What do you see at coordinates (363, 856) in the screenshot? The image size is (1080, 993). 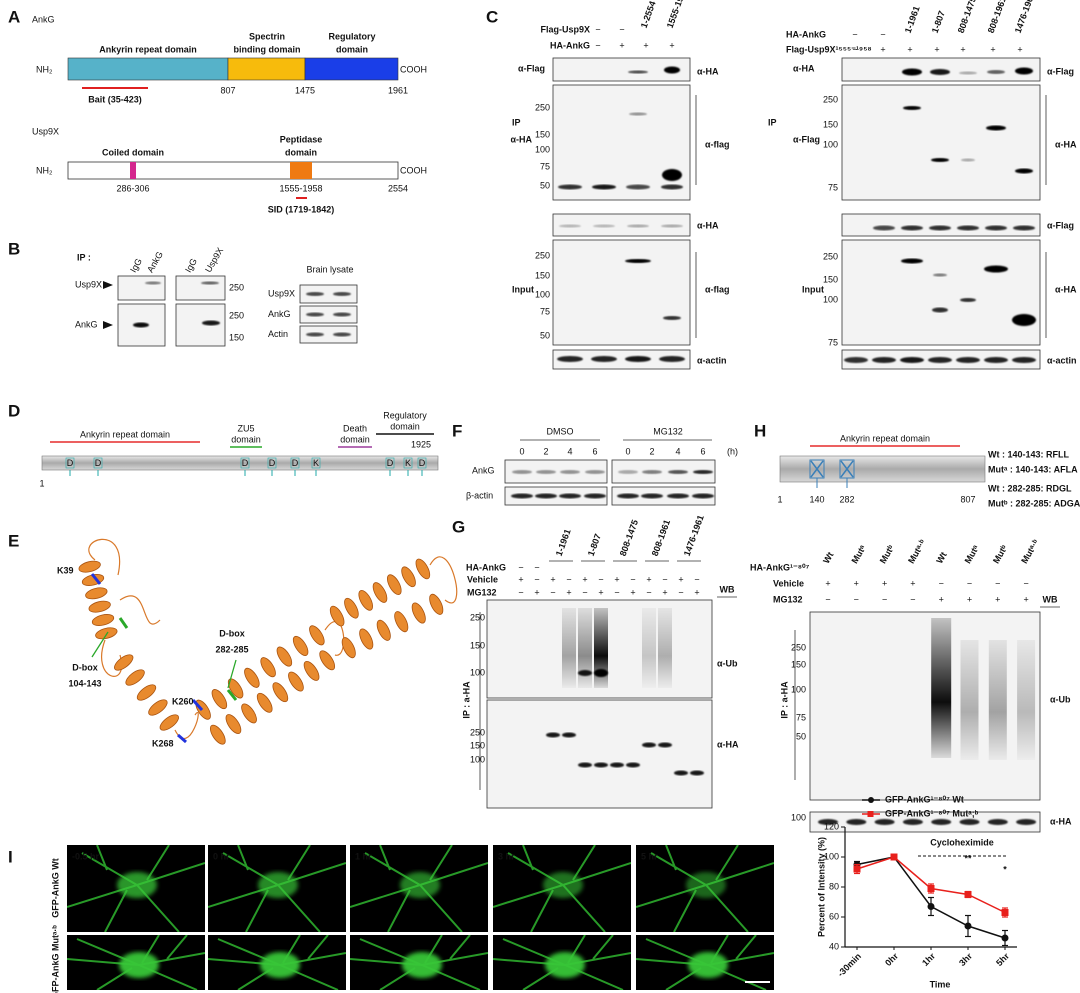 I see `time-label: 1 hr` at bounding box center [363, 856].